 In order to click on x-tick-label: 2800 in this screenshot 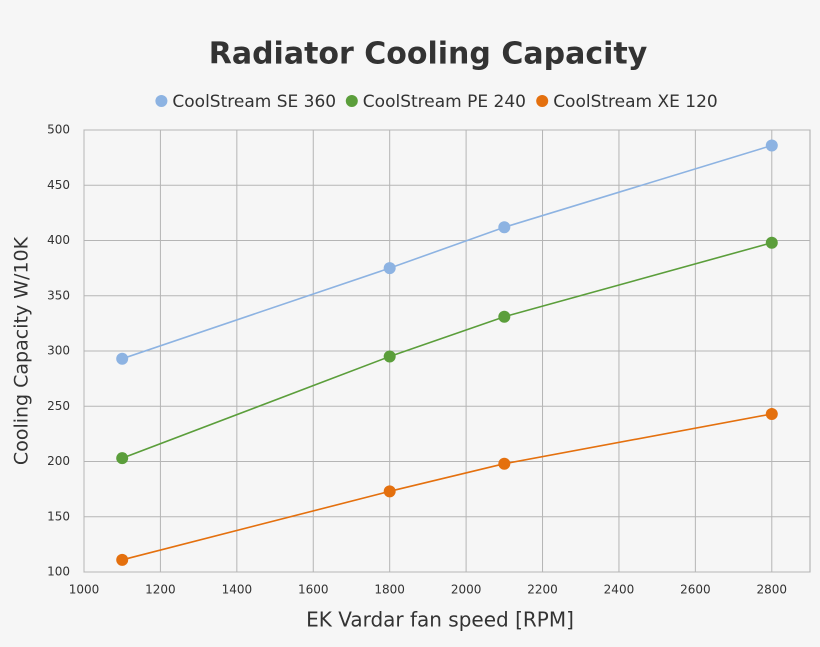, I will do `click(772, 590)`.